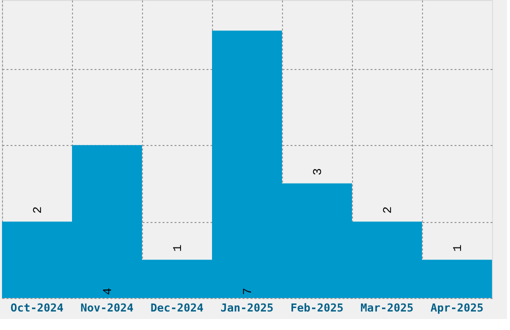  What do you see at coordinates (108, 291) in the screenshot?
I see `data-label: 4` at bounding box center [108, 291].